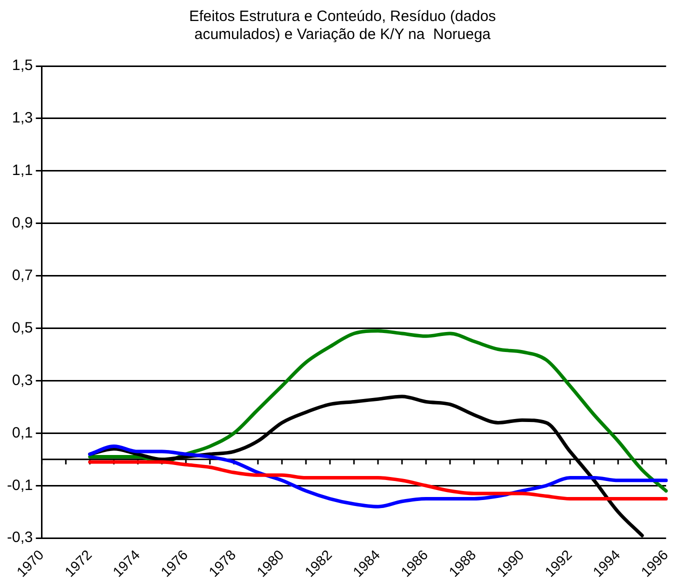 The width and height of the screenshot is (681, 588). I want to click on y-tick-label: 1,3, so click(22, 118).